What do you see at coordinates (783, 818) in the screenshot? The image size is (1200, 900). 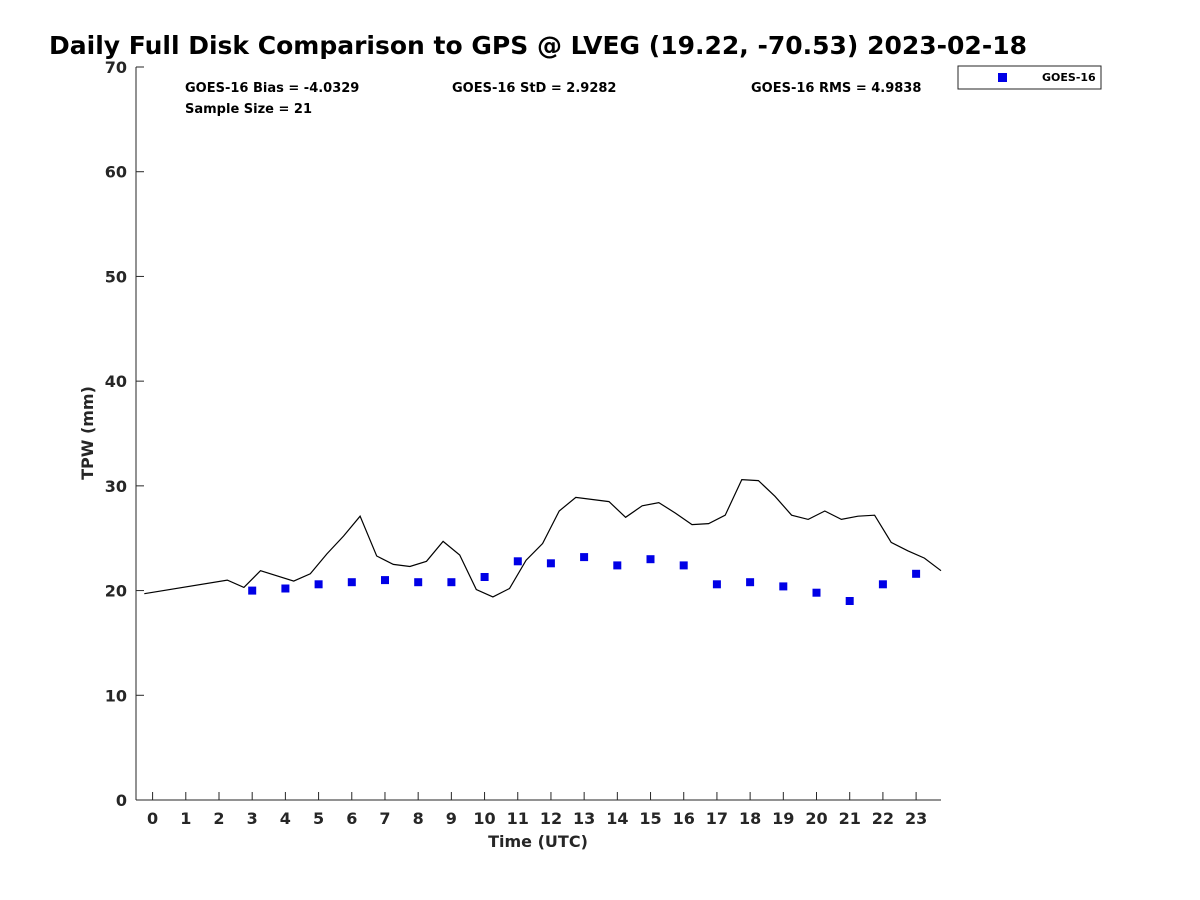 I see `x-tick-label: 19` at bounding box center [783, 818].